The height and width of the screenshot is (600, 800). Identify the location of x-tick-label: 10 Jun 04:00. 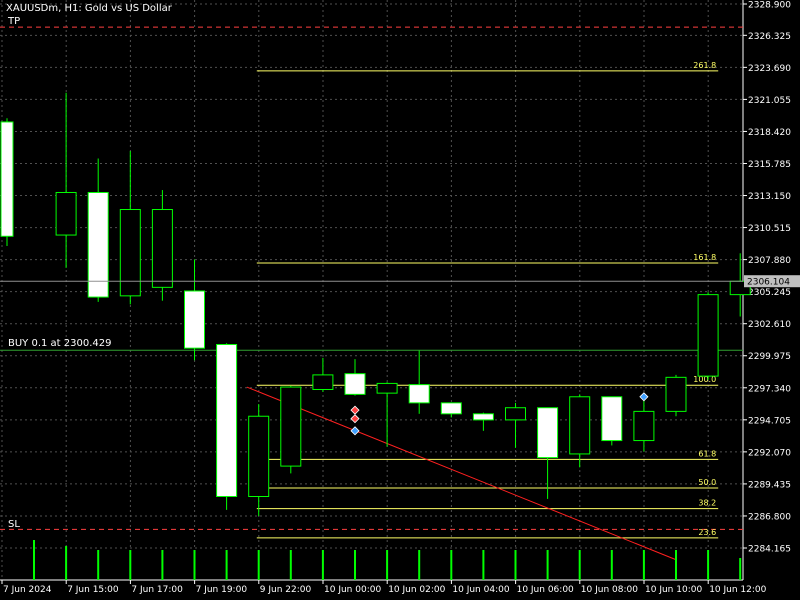
(480, 590).